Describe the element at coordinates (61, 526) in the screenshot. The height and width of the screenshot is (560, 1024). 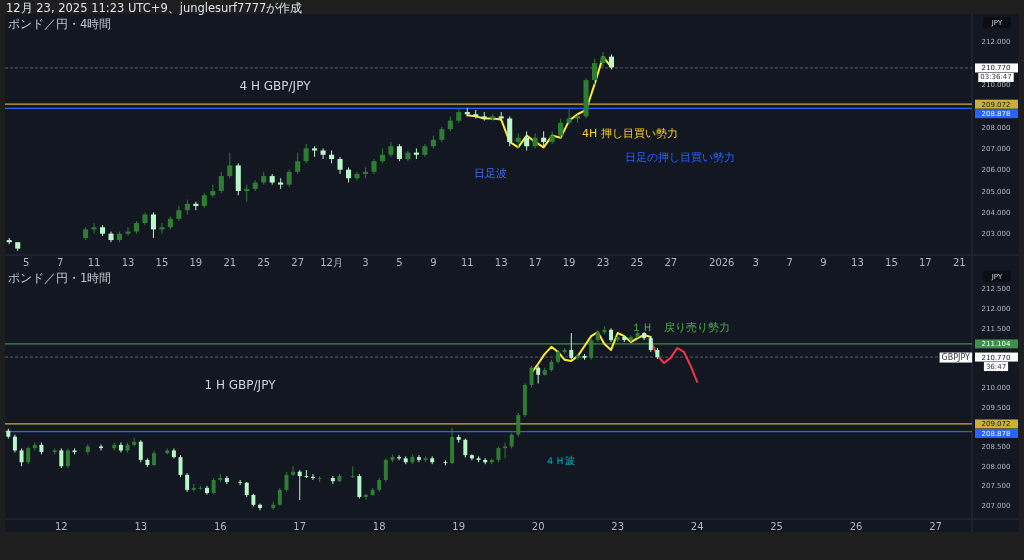
I see `x-tick-label: 12` at that location.